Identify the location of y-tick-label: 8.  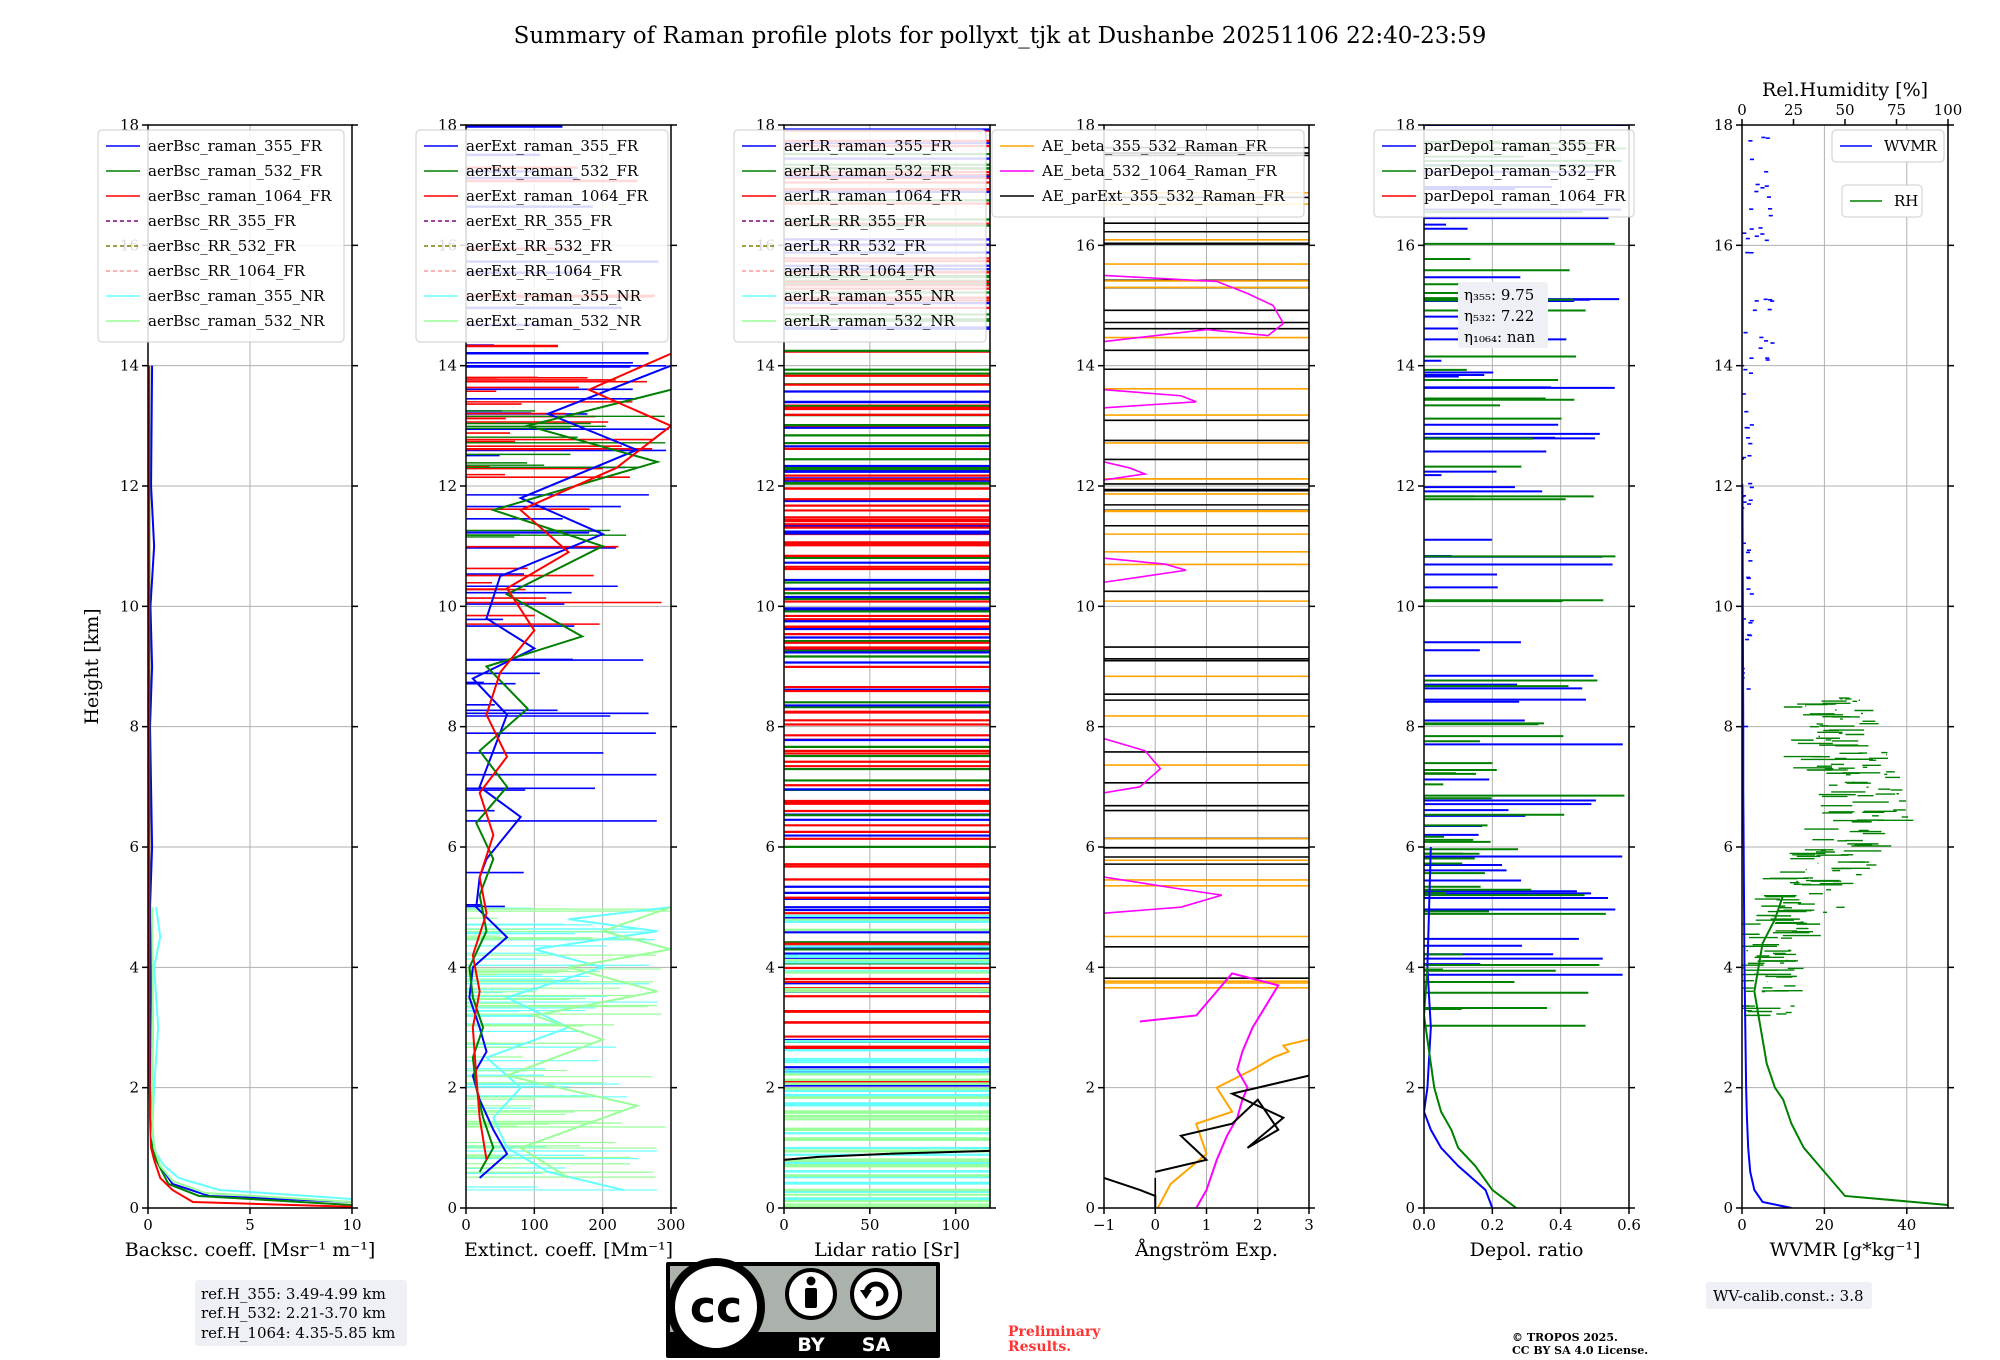
(1410, 727).